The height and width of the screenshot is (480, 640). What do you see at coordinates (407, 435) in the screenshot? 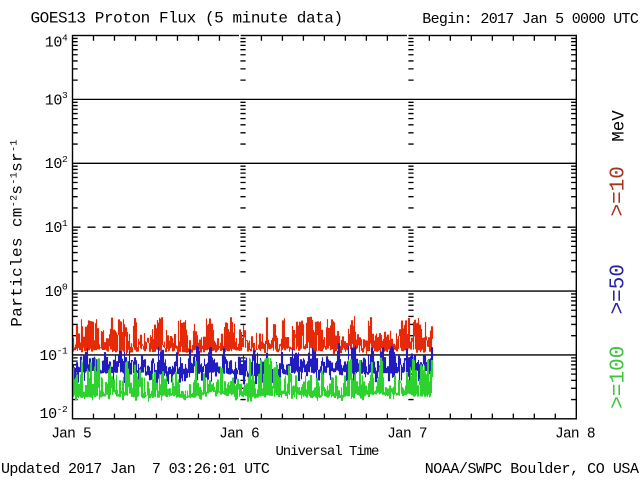
I see `svg-text: Jan 7` at bounding box center [407, 435].